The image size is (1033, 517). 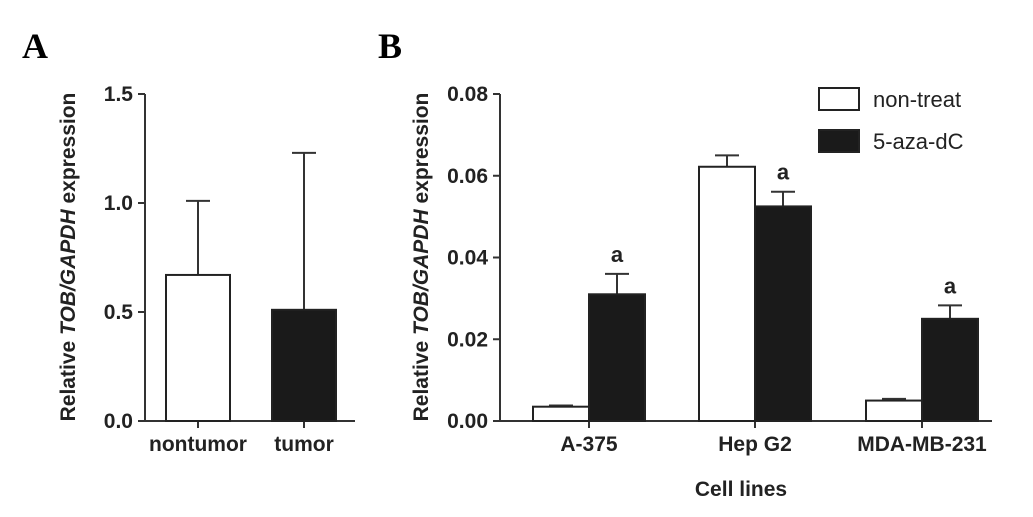 What do you see at coordinates (467, 339) in the screenshot?
I see `panel-b-y-tick-label: 0.02` at bounding box center [467, 339].